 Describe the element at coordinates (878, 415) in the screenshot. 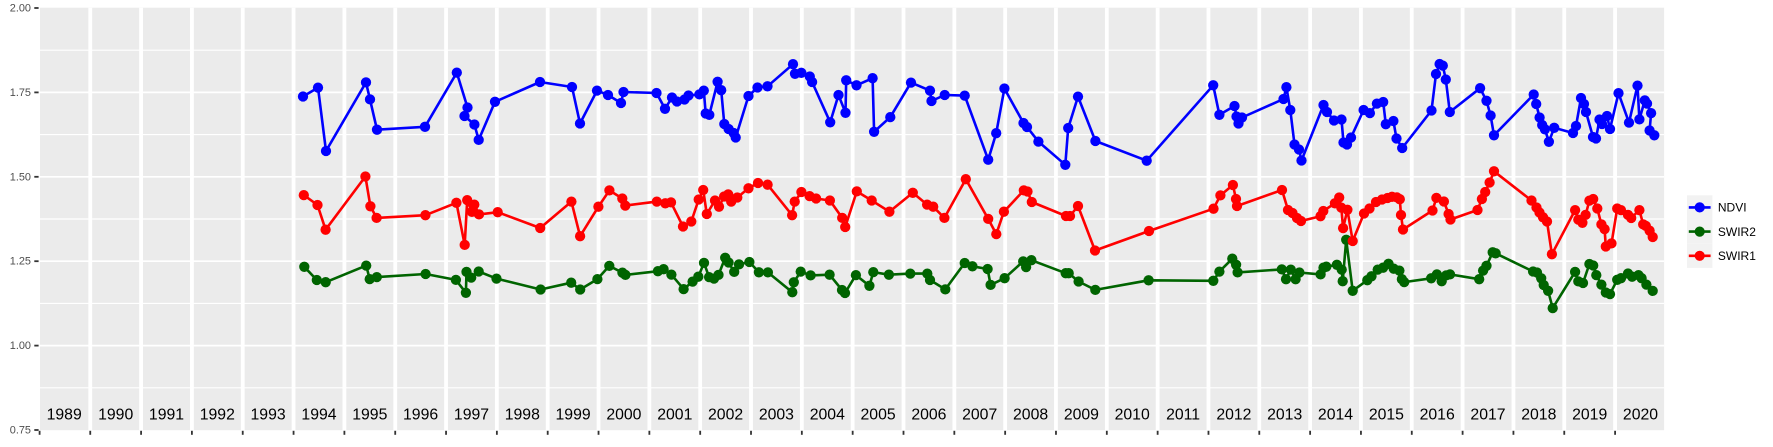

I see `svg-text: 2005` at that location.